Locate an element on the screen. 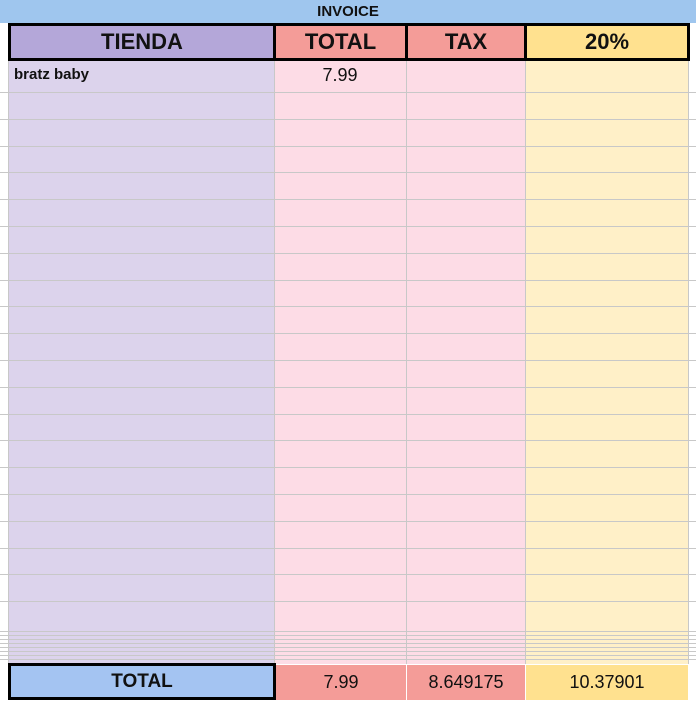 Image resolution: width=696 pixels, height=706 pixels. header-cell: TOTAL is located at coordinates (340, 42).